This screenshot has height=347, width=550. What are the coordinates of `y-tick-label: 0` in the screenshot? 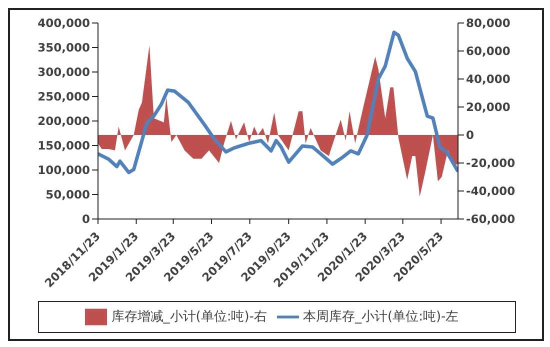 It's located at (86, 219).